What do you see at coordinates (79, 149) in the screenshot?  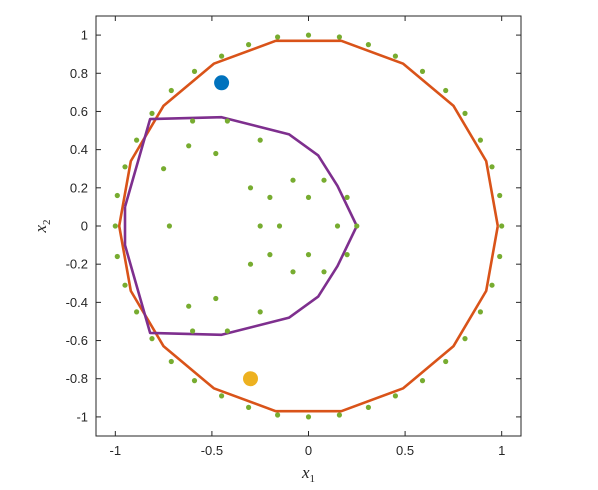 I see `y-tick-label: 0.4` at bounding box center [79, 149].